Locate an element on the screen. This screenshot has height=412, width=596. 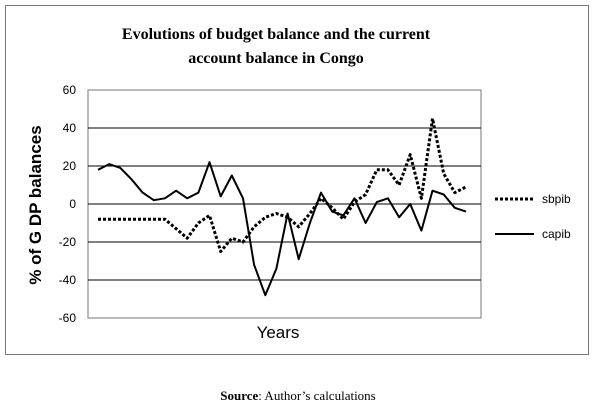
y-tick-label: -60 is located at coordinates (68, 318).